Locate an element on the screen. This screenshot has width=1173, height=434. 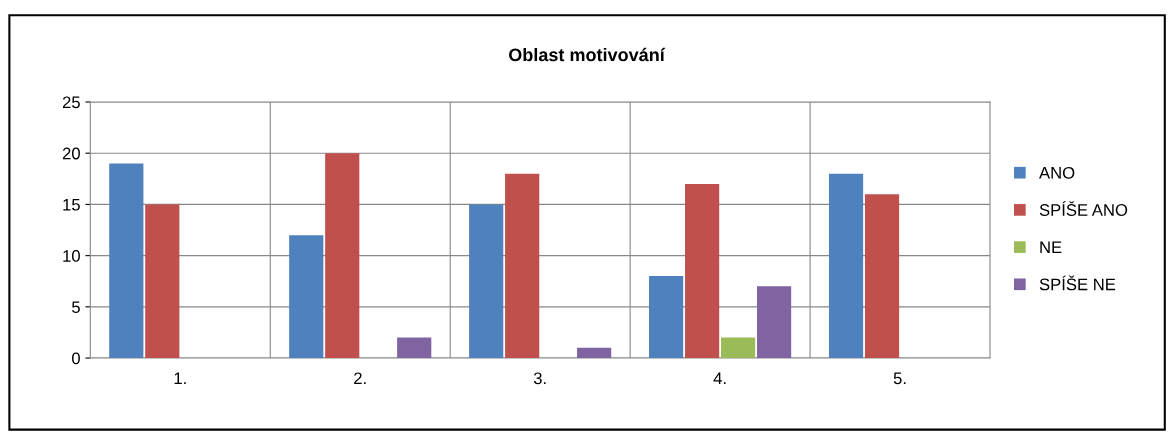
y-tick-label: 20 is located at coordinates (71, 153).